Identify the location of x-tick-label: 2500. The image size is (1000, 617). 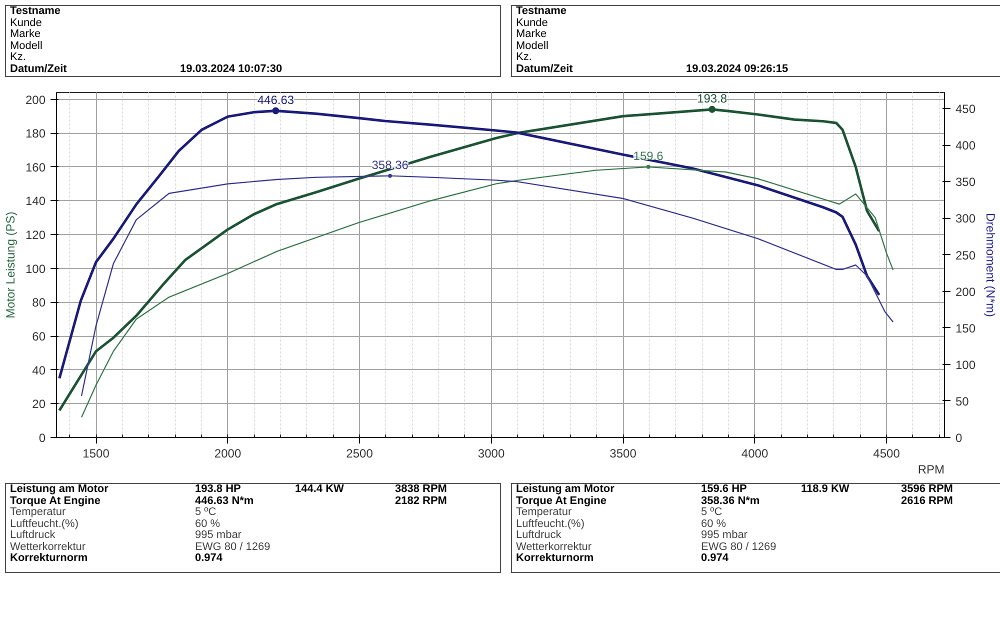
(360, 453).